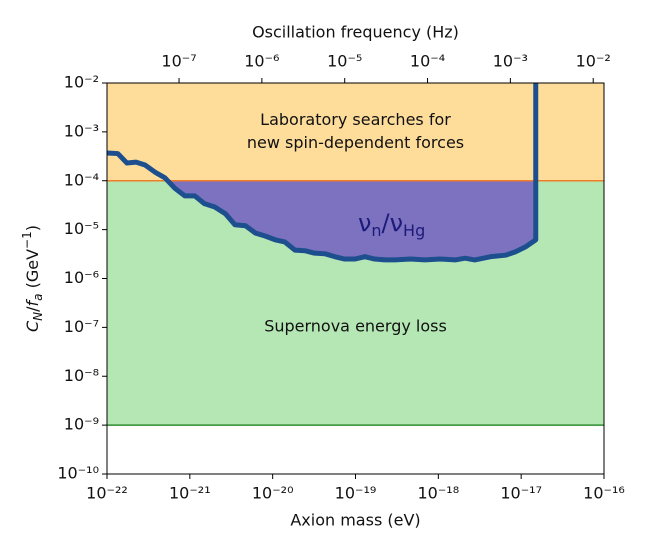  Describe the element at coordinates (351, 220) in the screenshot. I see `excluded-area` at that location.